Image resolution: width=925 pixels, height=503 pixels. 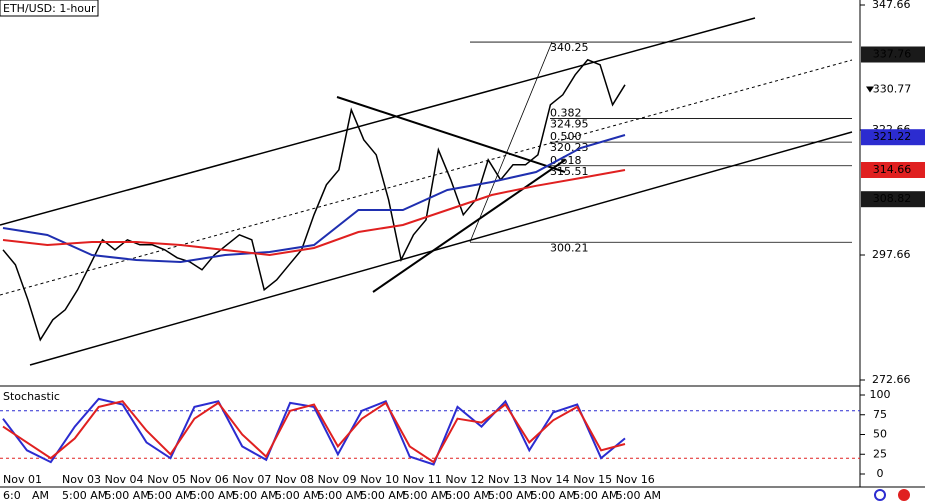 What do you see at coordinates (892, 495) in the screenshot?
I see `window-icons` at bounding box center [892, 495].